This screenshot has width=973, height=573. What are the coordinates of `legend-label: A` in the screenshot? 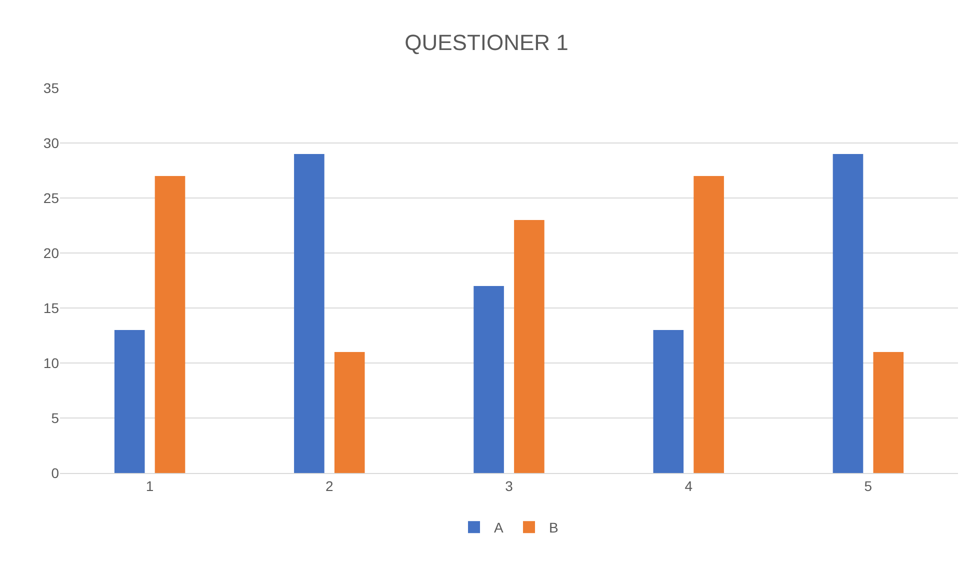 It's located at (499, 528).